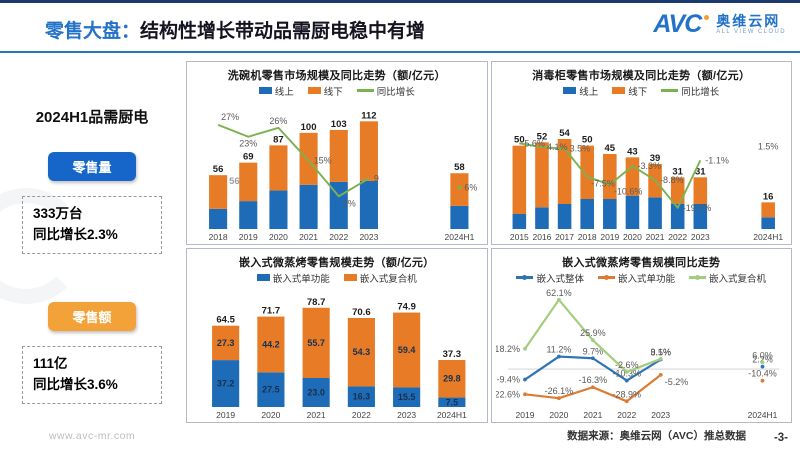 This screenshot has width=800, height=450. What do you see at coordinates (641, 263) in the screenshot?
I see `chart-title: 嵌入式微蒸烤零售规模同比走势` at bounding box center [641, 263].